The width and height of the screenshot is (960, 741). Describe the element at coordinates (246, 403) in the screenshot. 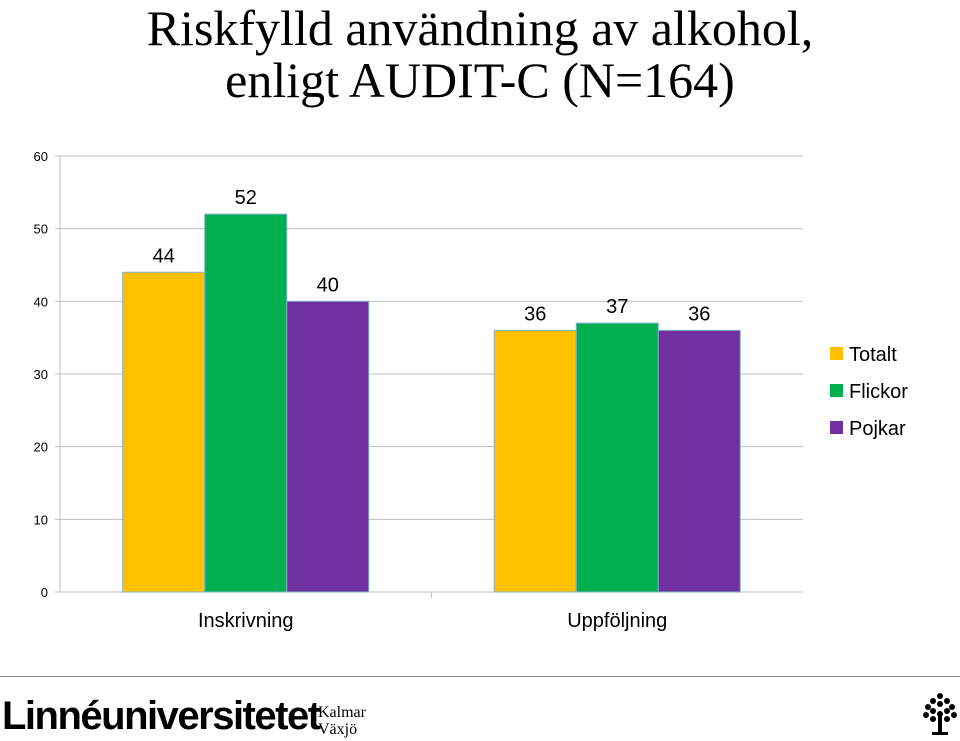

I see `bar-flickor-inskrivning` at that location.